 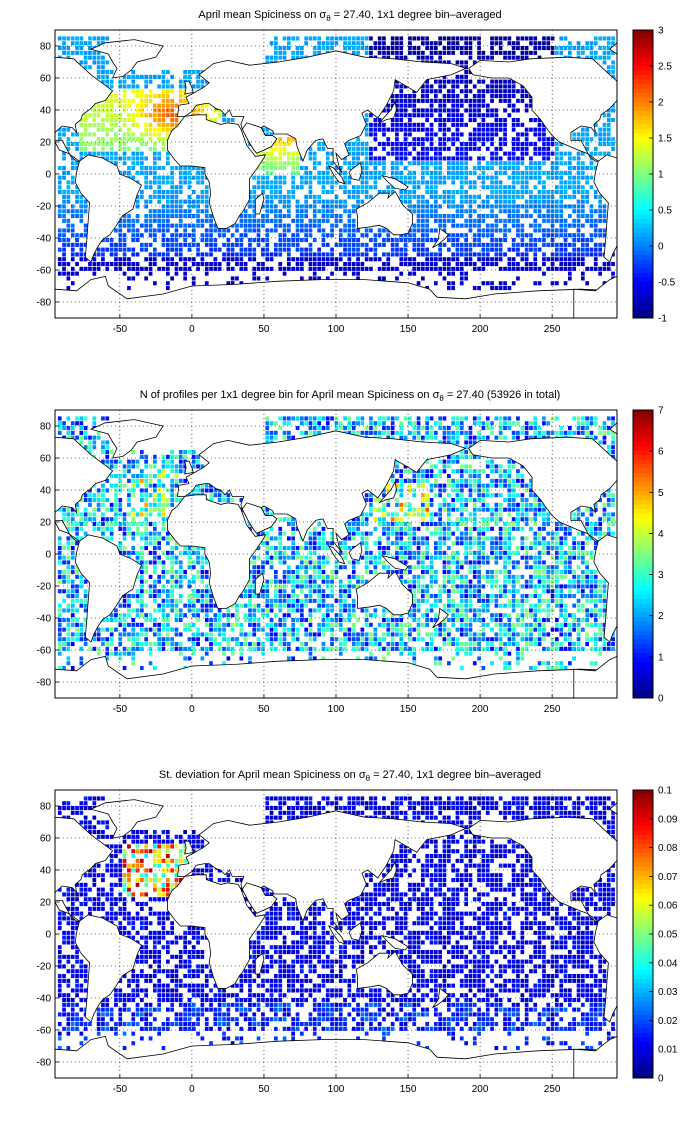 What do you see at coordinates (665, 211) in the screenshot?
I see `colorbar-tick-label: 0.5` at bounding box center [665, 211].